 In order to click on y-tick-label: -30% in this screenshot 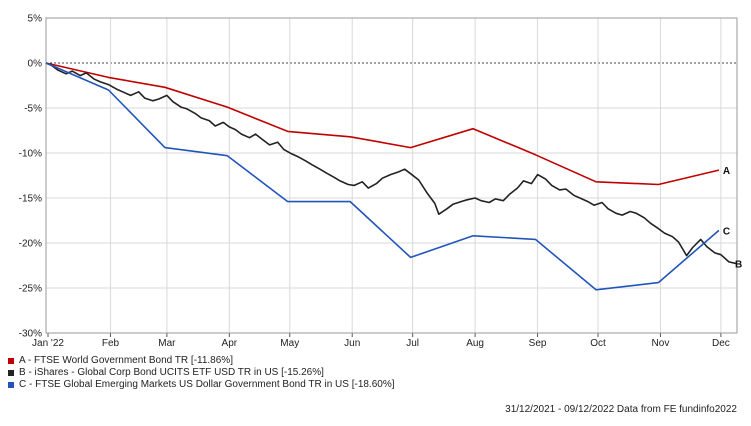, I will do `click(30, 334)`.